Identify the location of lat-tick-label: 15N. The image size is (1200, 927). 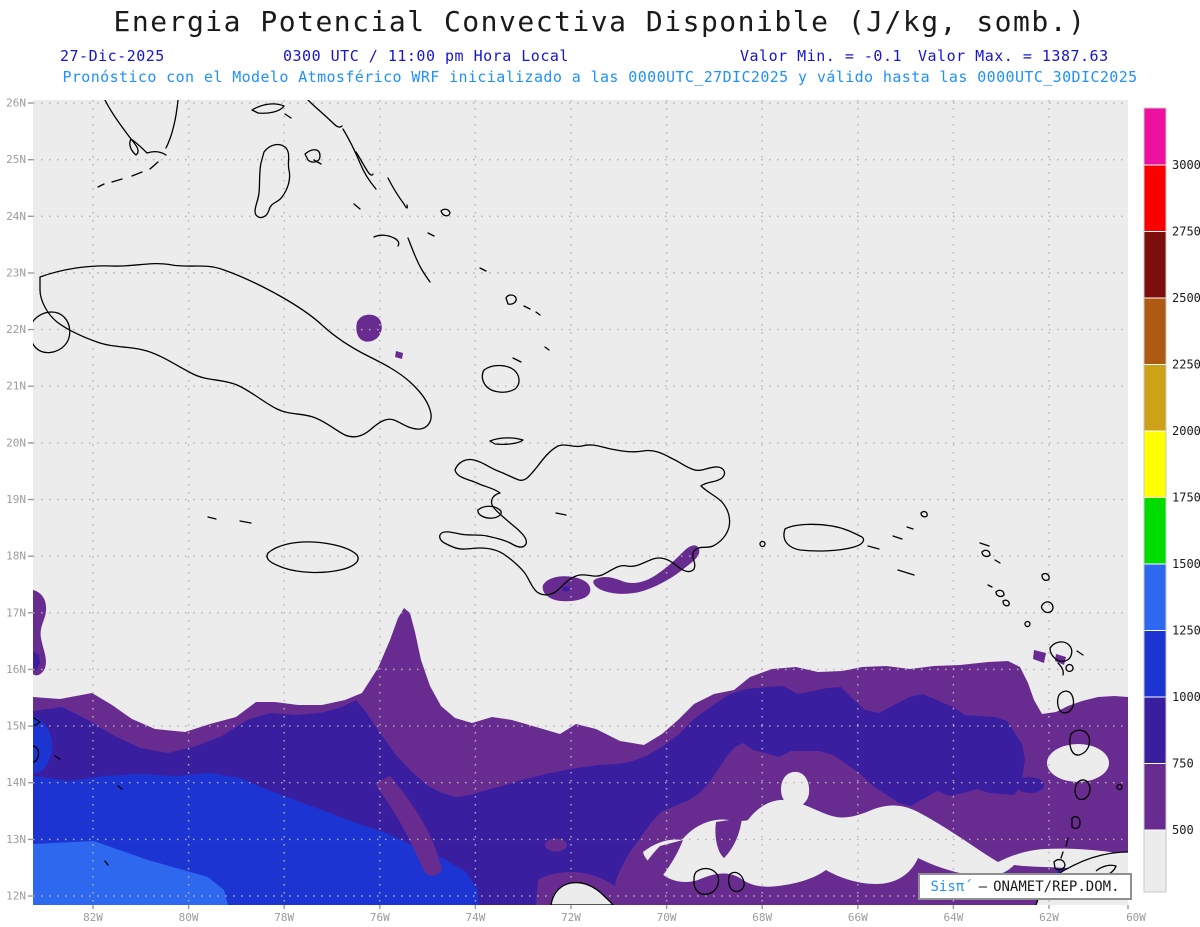
(16, 726).